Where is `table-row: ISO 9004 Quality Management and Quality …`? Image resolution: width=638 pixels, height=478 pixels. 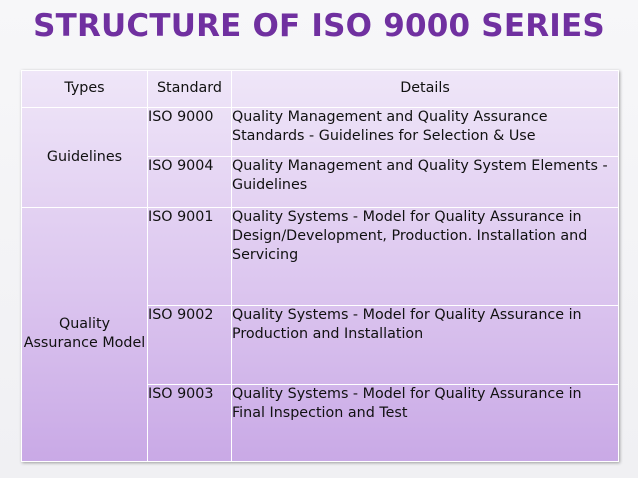 table-row: ISO 9004 Quality Management and Quality … is located at coordinates (320, 181).